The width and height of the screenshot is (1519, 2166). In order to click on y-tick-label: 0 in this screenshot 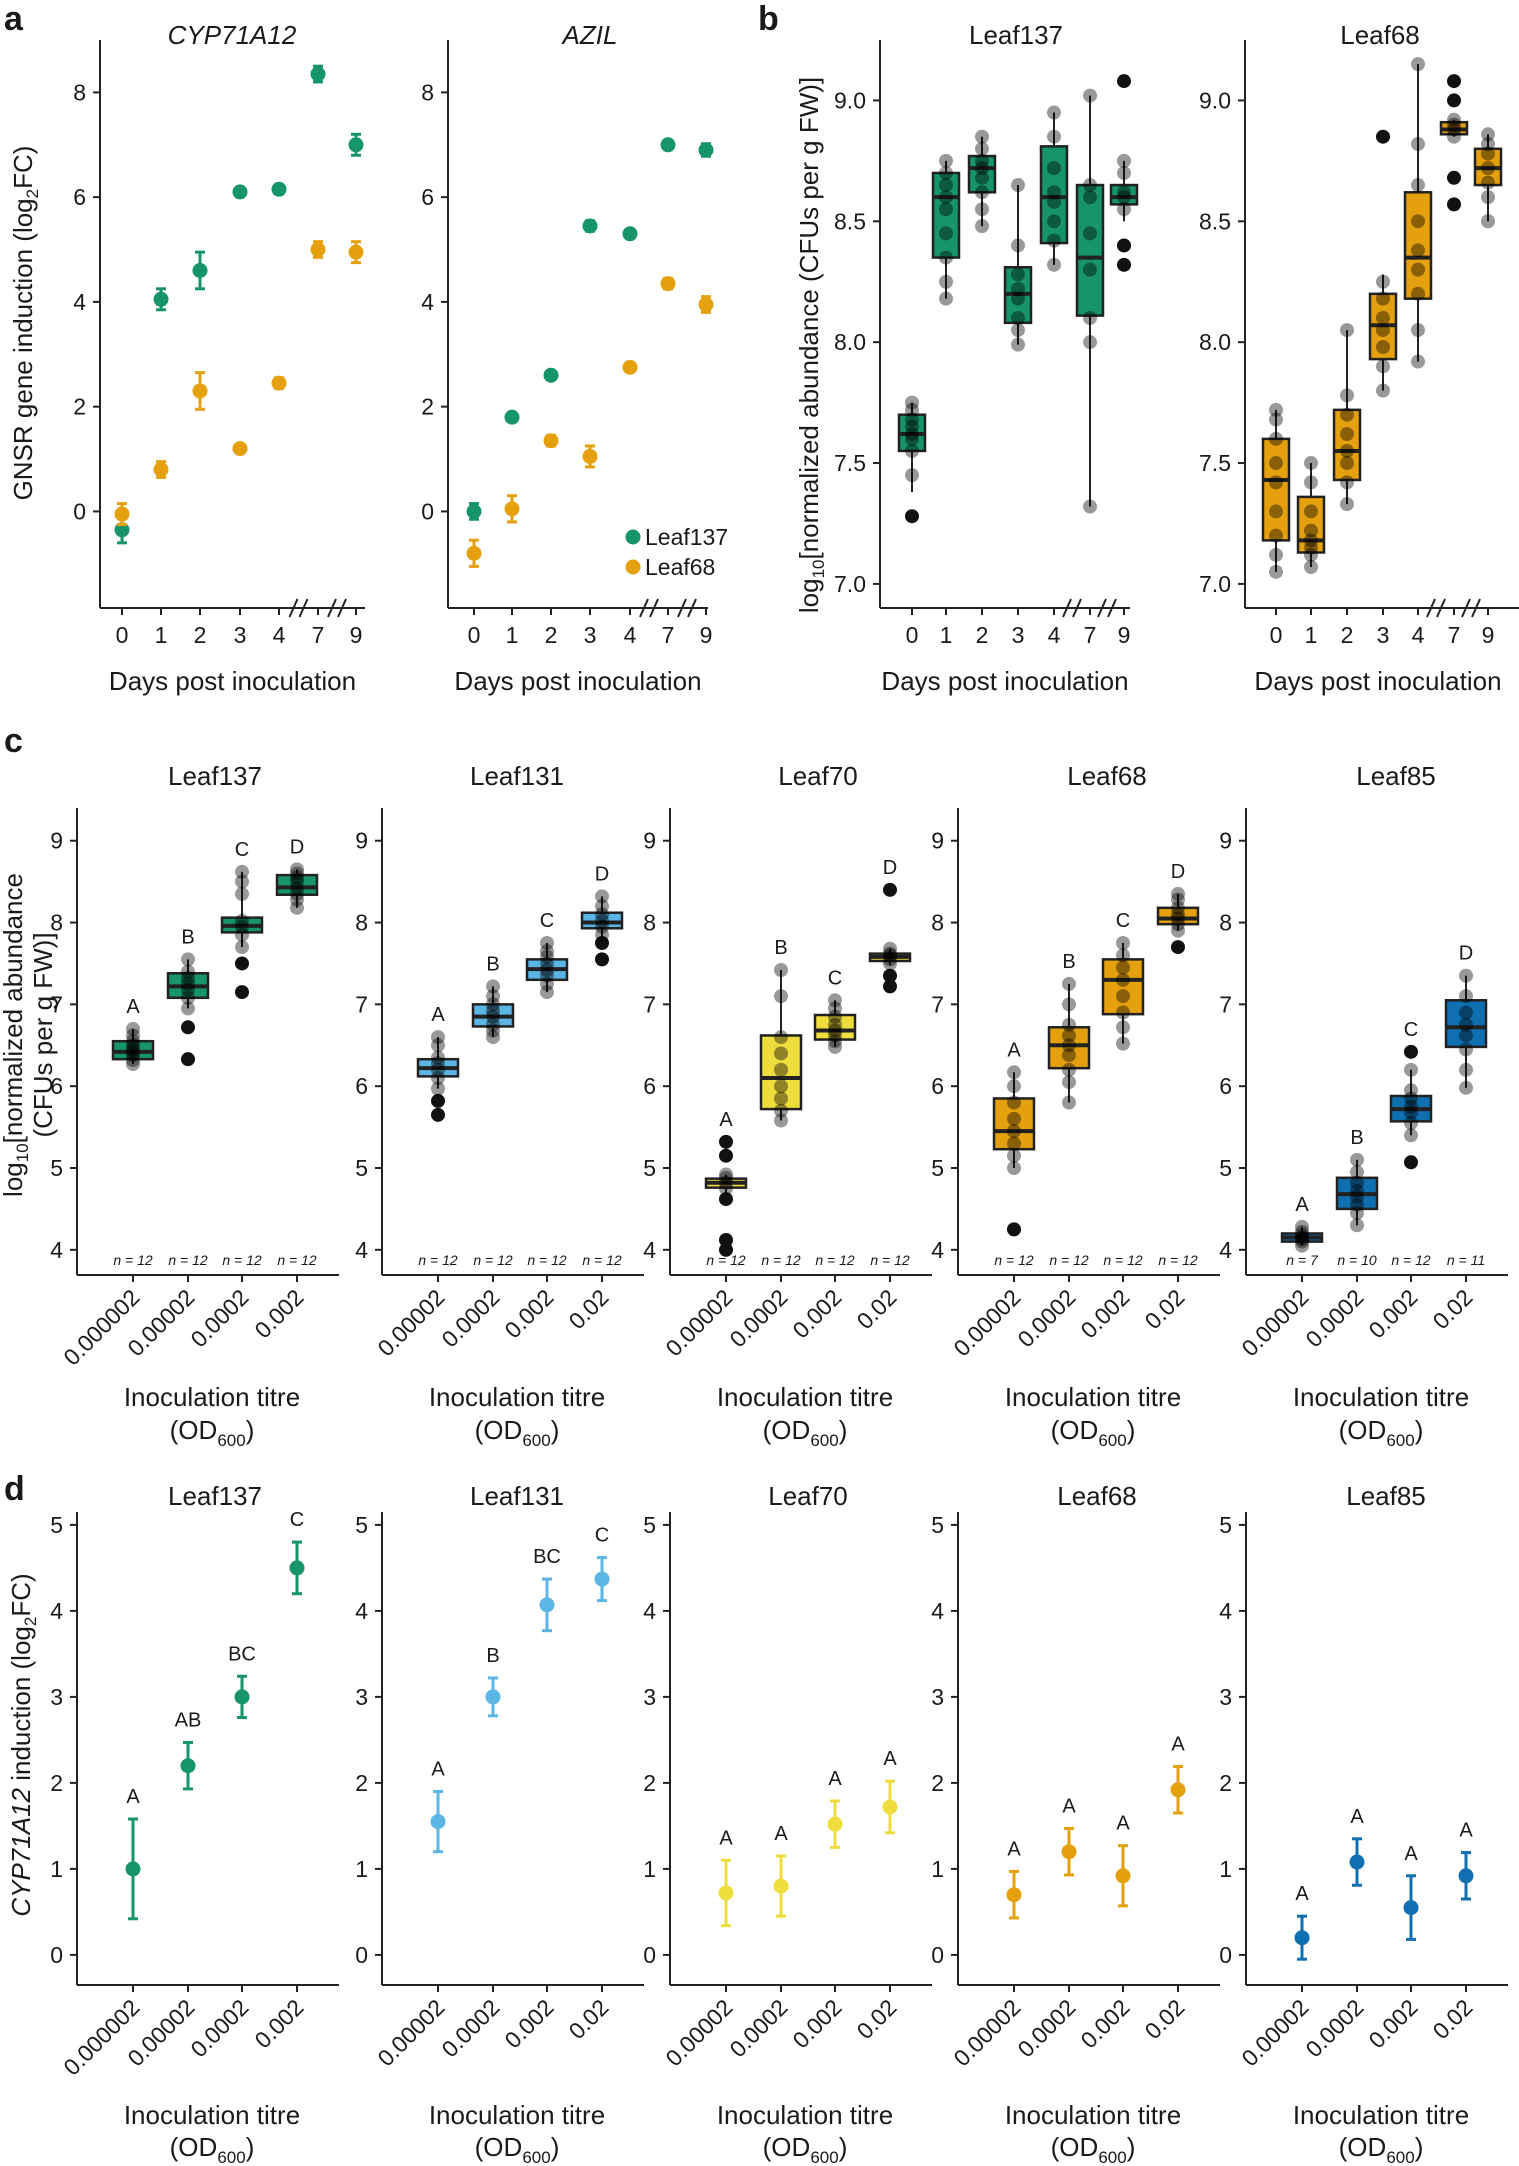, I will do `click(56, 1955)`.